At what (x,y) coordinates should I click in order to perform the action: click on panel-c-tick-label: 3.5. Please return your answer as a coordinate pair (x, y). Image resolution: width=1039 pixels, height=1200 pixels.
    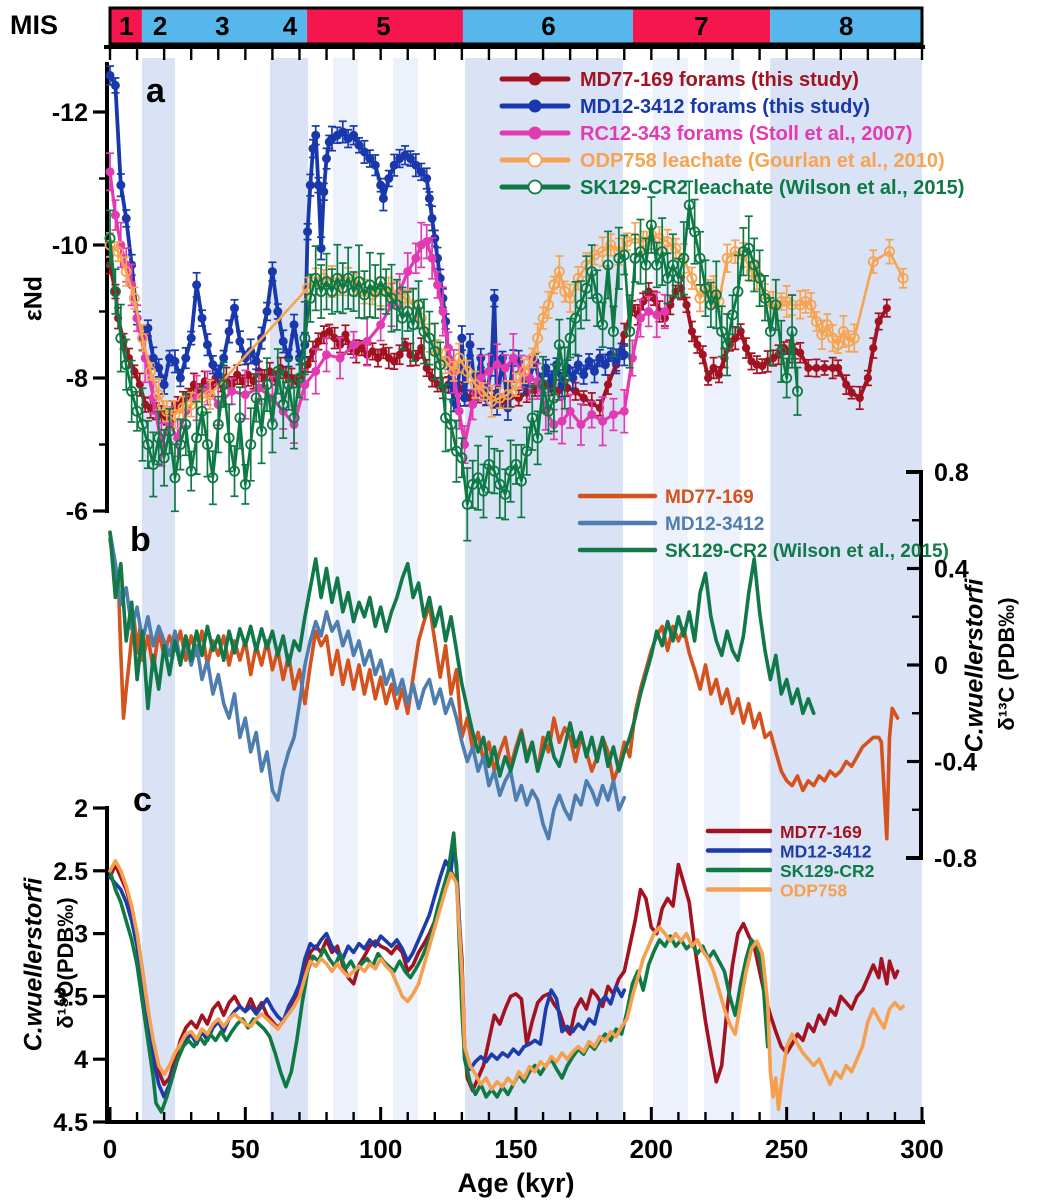
    Looking at the image, I should click on (70, 997).